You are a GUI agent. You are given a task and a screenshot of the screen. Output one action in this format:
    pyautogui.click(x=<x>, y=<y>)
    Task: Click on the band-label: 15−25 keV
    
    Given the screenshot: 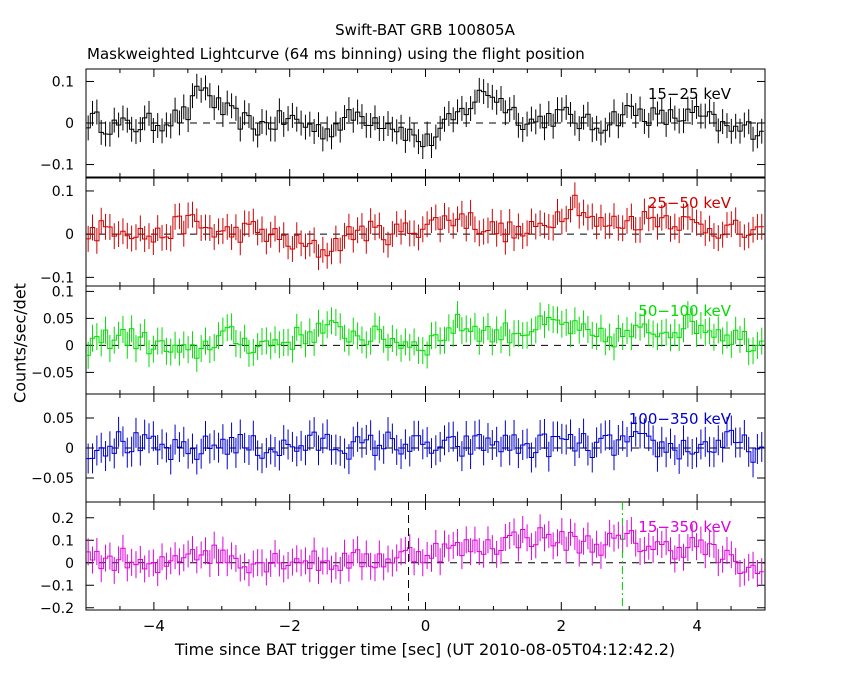 What is the action you would take?
    pyautogui.click(x=690, y=94)
    